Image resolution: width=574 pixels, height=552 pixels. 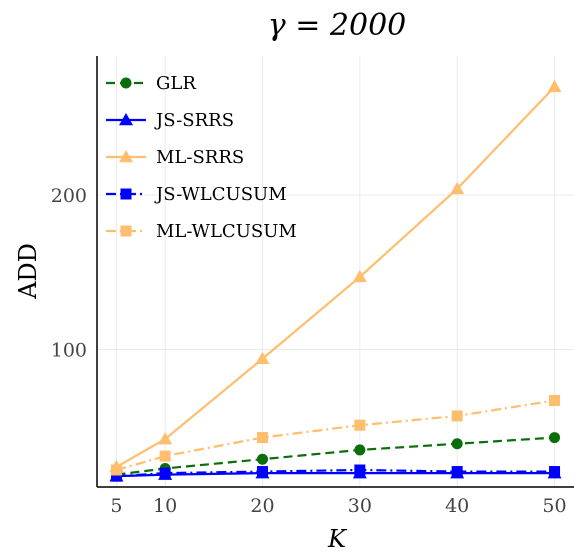 I want to click on legend-label-ml-srrs: ML-SRRS, so click(x=200, y=157).